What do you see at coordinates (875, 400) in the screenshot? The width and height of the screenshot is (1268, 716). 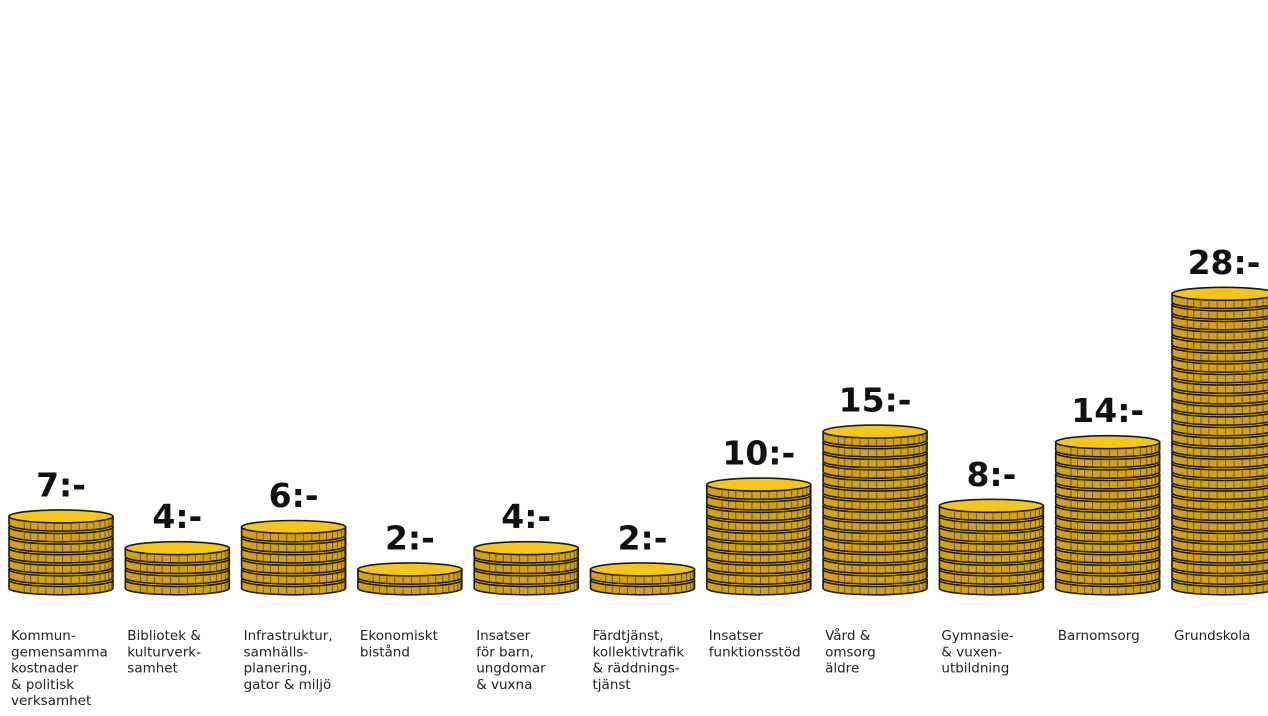 I see `value-label: 15:-` at bounding box center [875, 400].